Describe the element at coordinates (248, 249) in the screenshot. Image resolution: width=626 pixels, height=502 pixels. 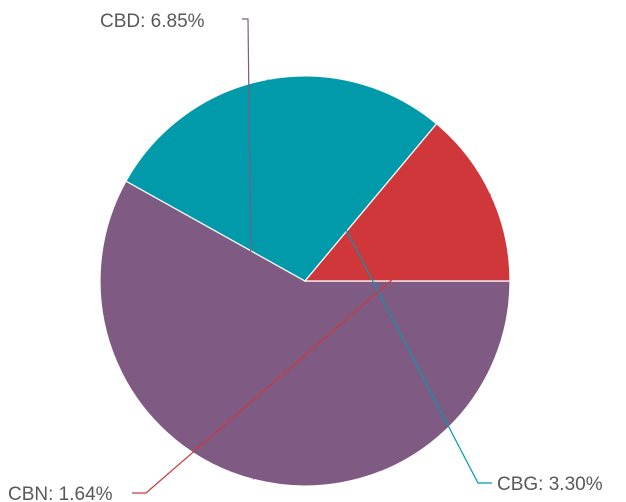
I see `leader-line-cbd` at that location.